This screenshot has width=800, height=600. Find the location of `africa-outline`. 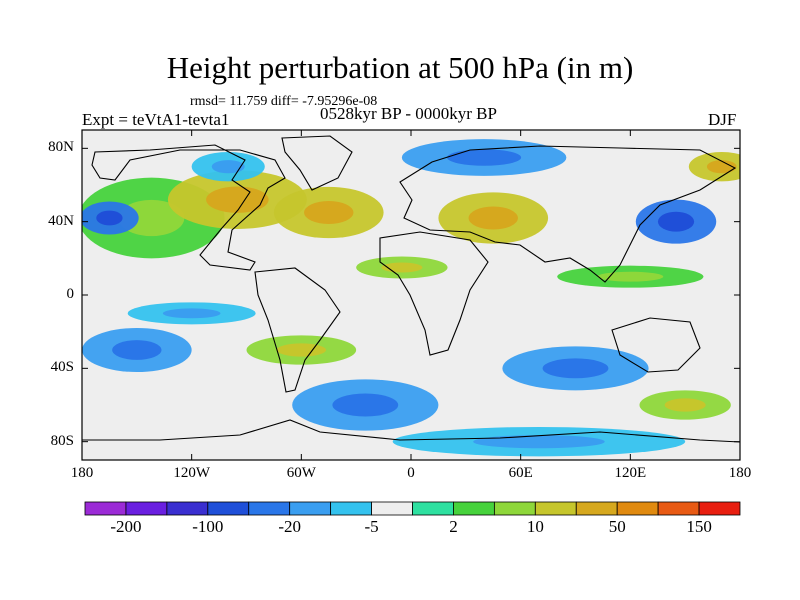

africa-outline is located at coordinates (434, 293).